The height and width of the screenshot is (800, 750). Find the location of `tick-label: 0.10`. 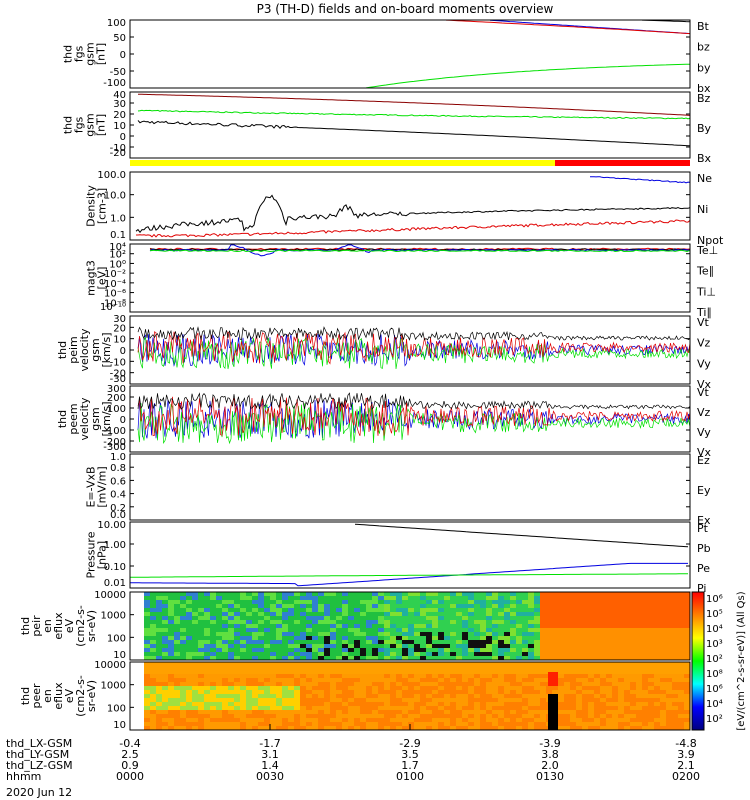

tick-label: 0.10 is located at coordinates (115, 567).